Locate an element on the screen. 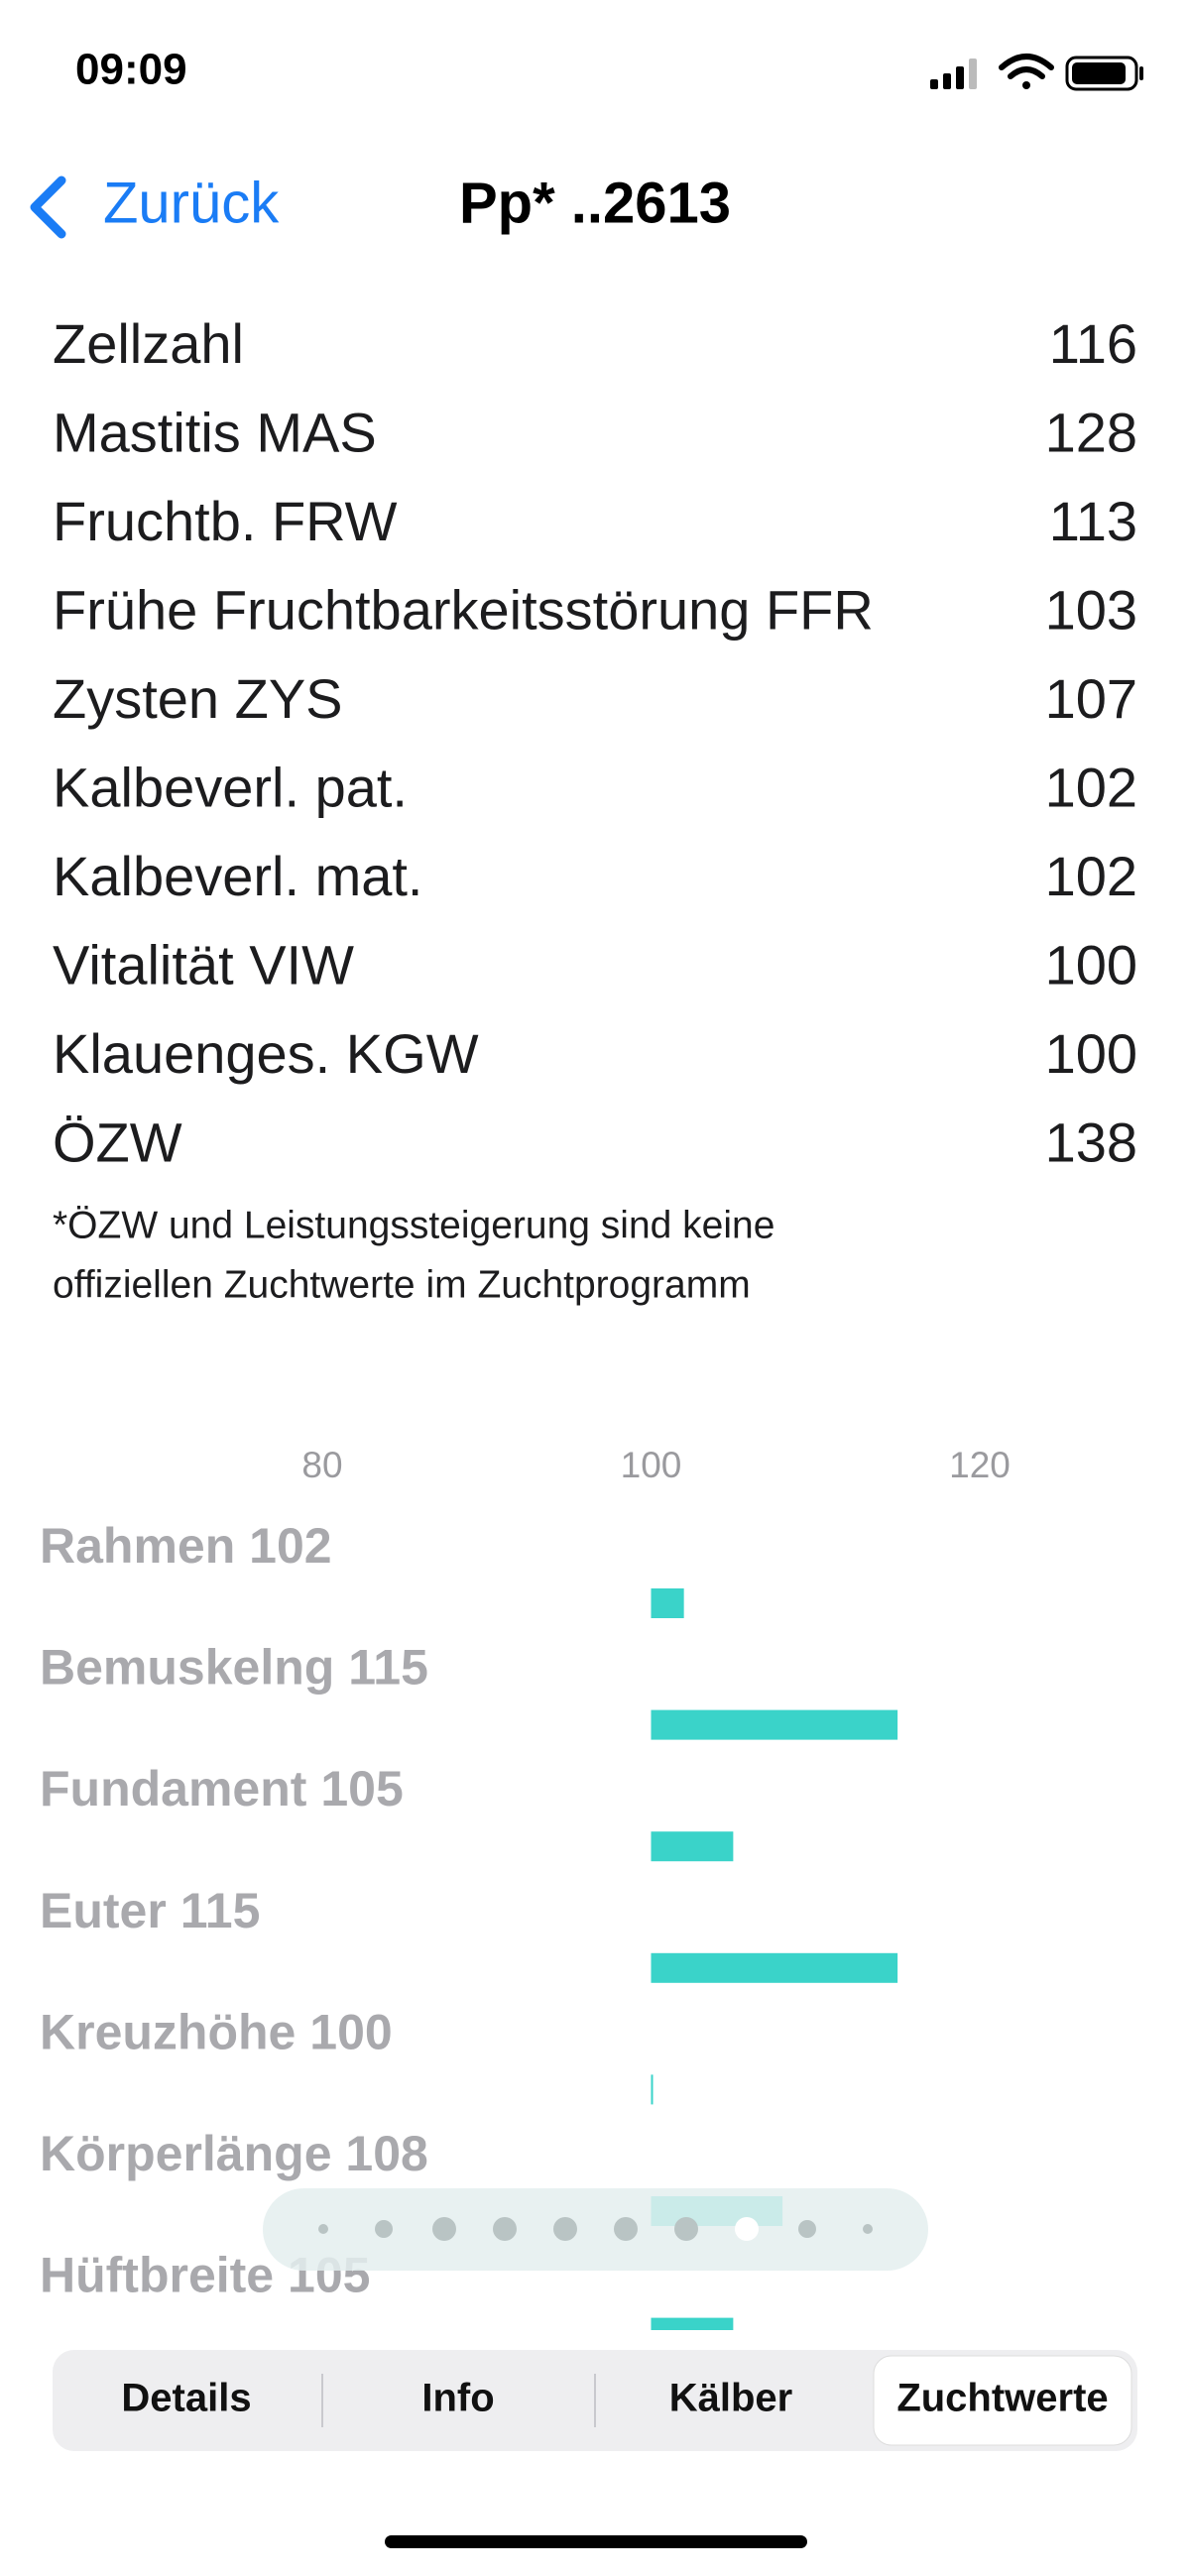 Image resolution: width=1190 pixels, height=2576 pixels. row-value: 138 is located at coordinates (1091, 1142).